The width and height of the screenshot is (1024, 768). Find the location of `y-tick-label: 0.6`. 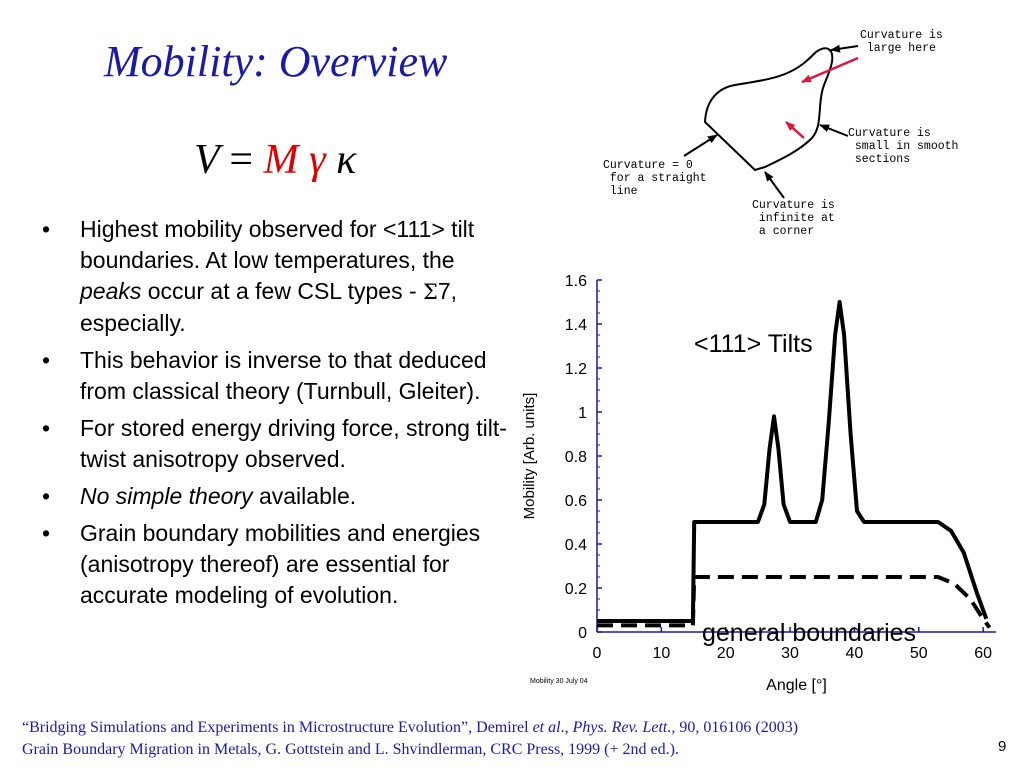

y-tick-label: 0.6 is located at coordinates (576, 501).